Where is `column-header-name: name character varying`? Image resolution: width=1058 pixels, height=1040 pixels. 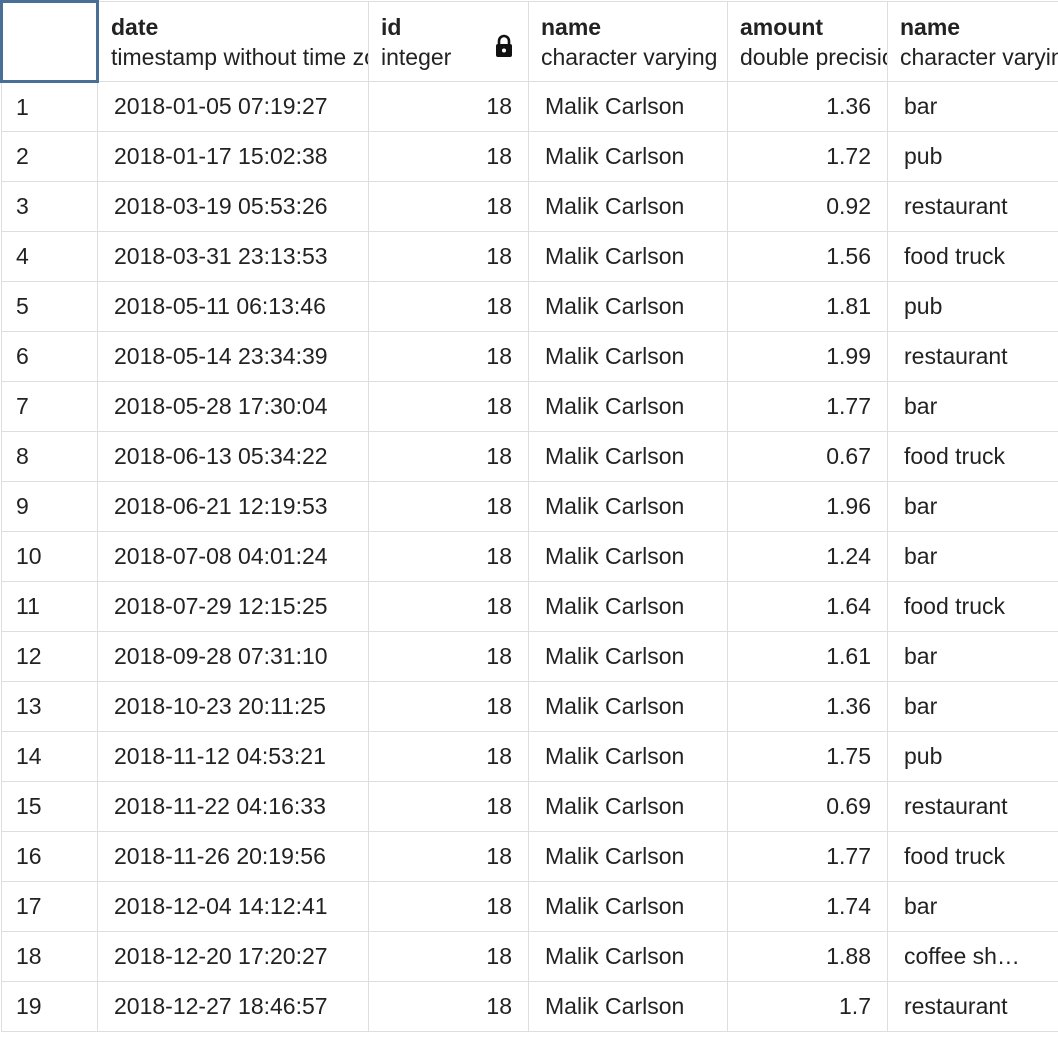 column-header-name: name character varying is located at coordinates (628, 41).